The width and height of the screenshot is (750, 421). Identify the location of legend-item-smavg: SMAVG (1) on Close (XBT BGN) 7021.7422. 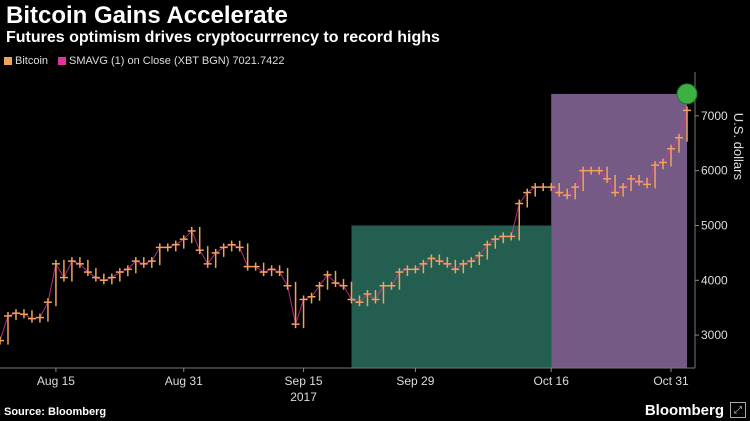
(171, 61).